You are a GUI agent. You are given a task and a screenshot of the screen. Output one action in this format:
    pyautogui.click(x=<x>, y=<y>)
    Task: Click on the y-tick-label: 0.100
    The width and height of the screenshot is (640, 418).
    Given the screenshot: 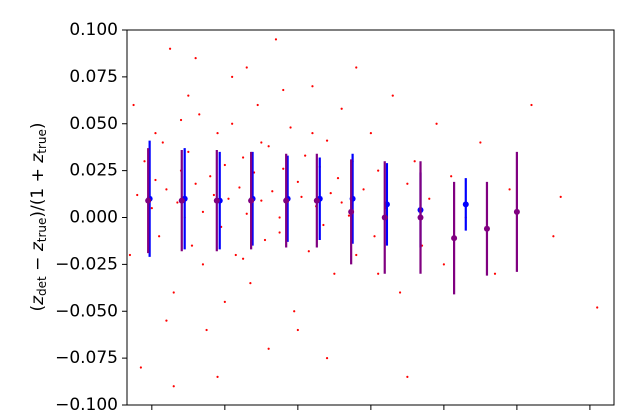 What is the action you would take?
    pyautogui.click(x=93, y=30)
    